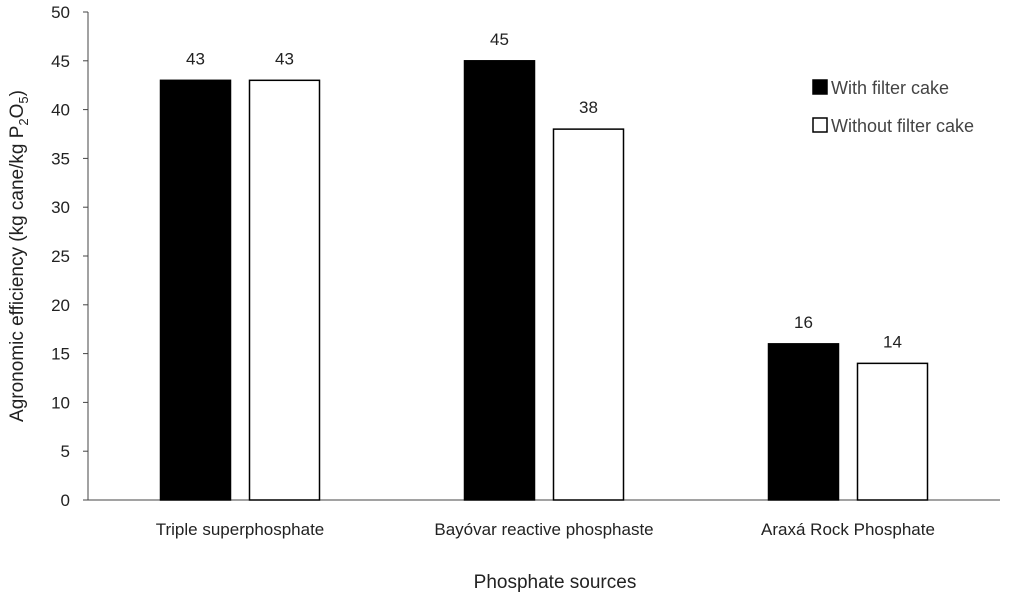 The width and height of the screenshot is (1030, 597). Describe the element at coordinates (60, 207) in the screenshot. I see `y-tick-label: 30` at that location.